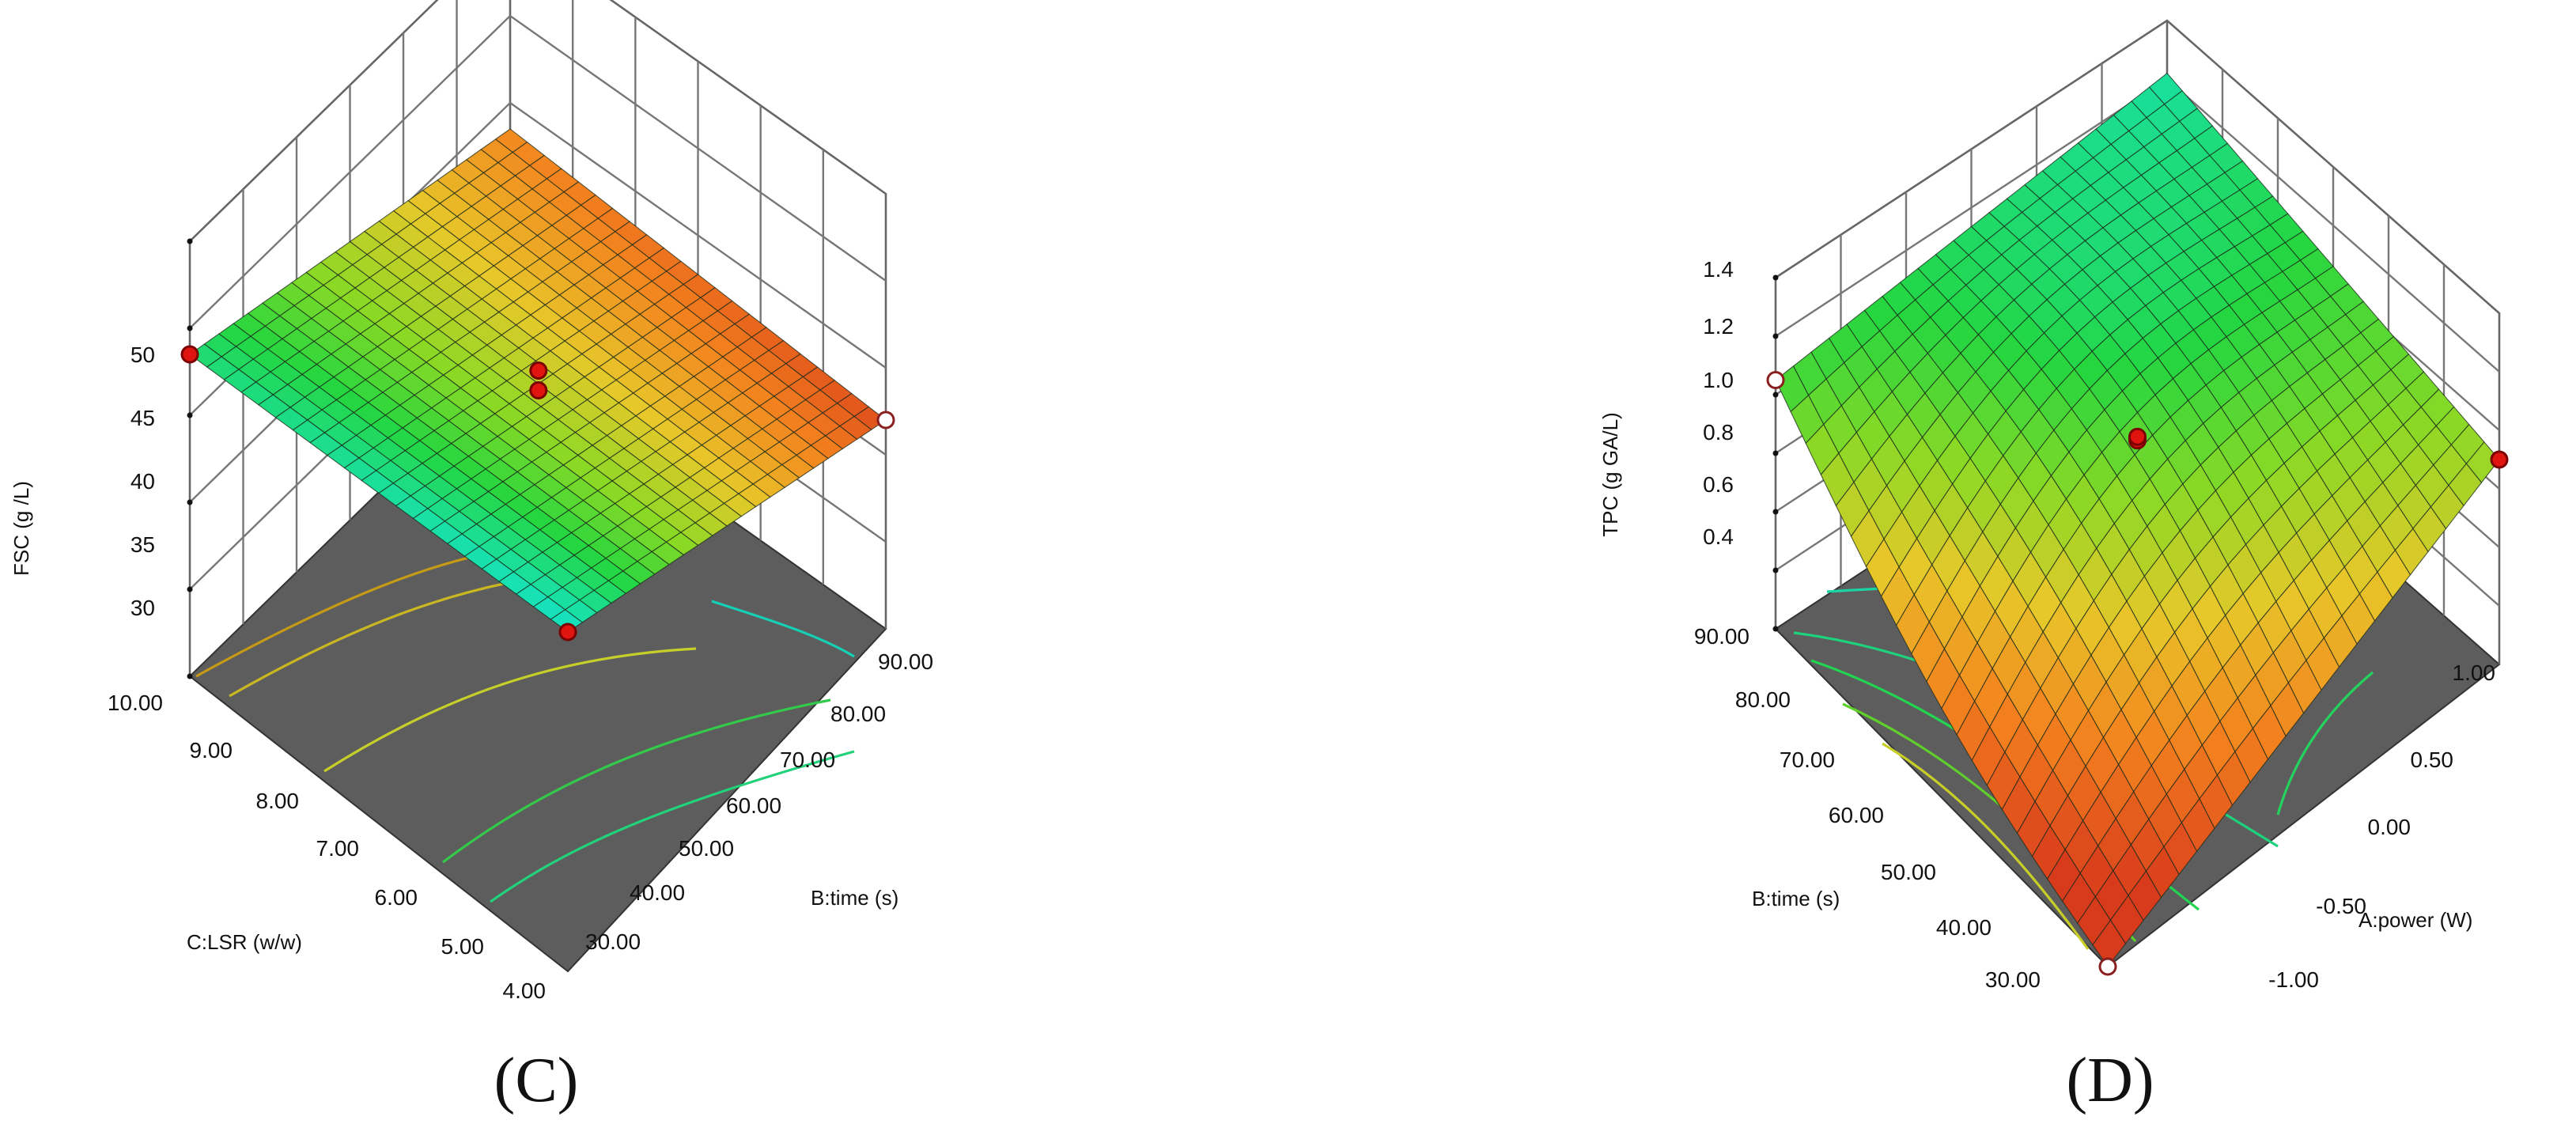  Describe the element at coordinates (245, 942) in the screenshot. I see `x-axis-label: C:LSR (w/w)` at that location.